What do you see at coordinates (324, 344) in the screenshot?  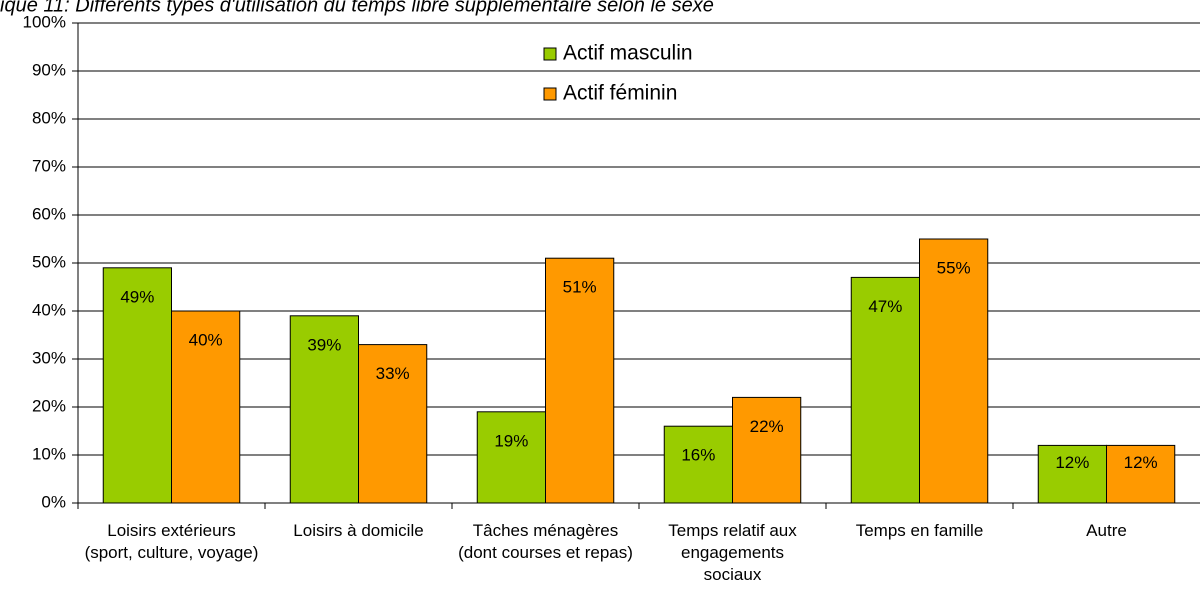 I see `data-label: 39%` at bounding box center [324, 344].